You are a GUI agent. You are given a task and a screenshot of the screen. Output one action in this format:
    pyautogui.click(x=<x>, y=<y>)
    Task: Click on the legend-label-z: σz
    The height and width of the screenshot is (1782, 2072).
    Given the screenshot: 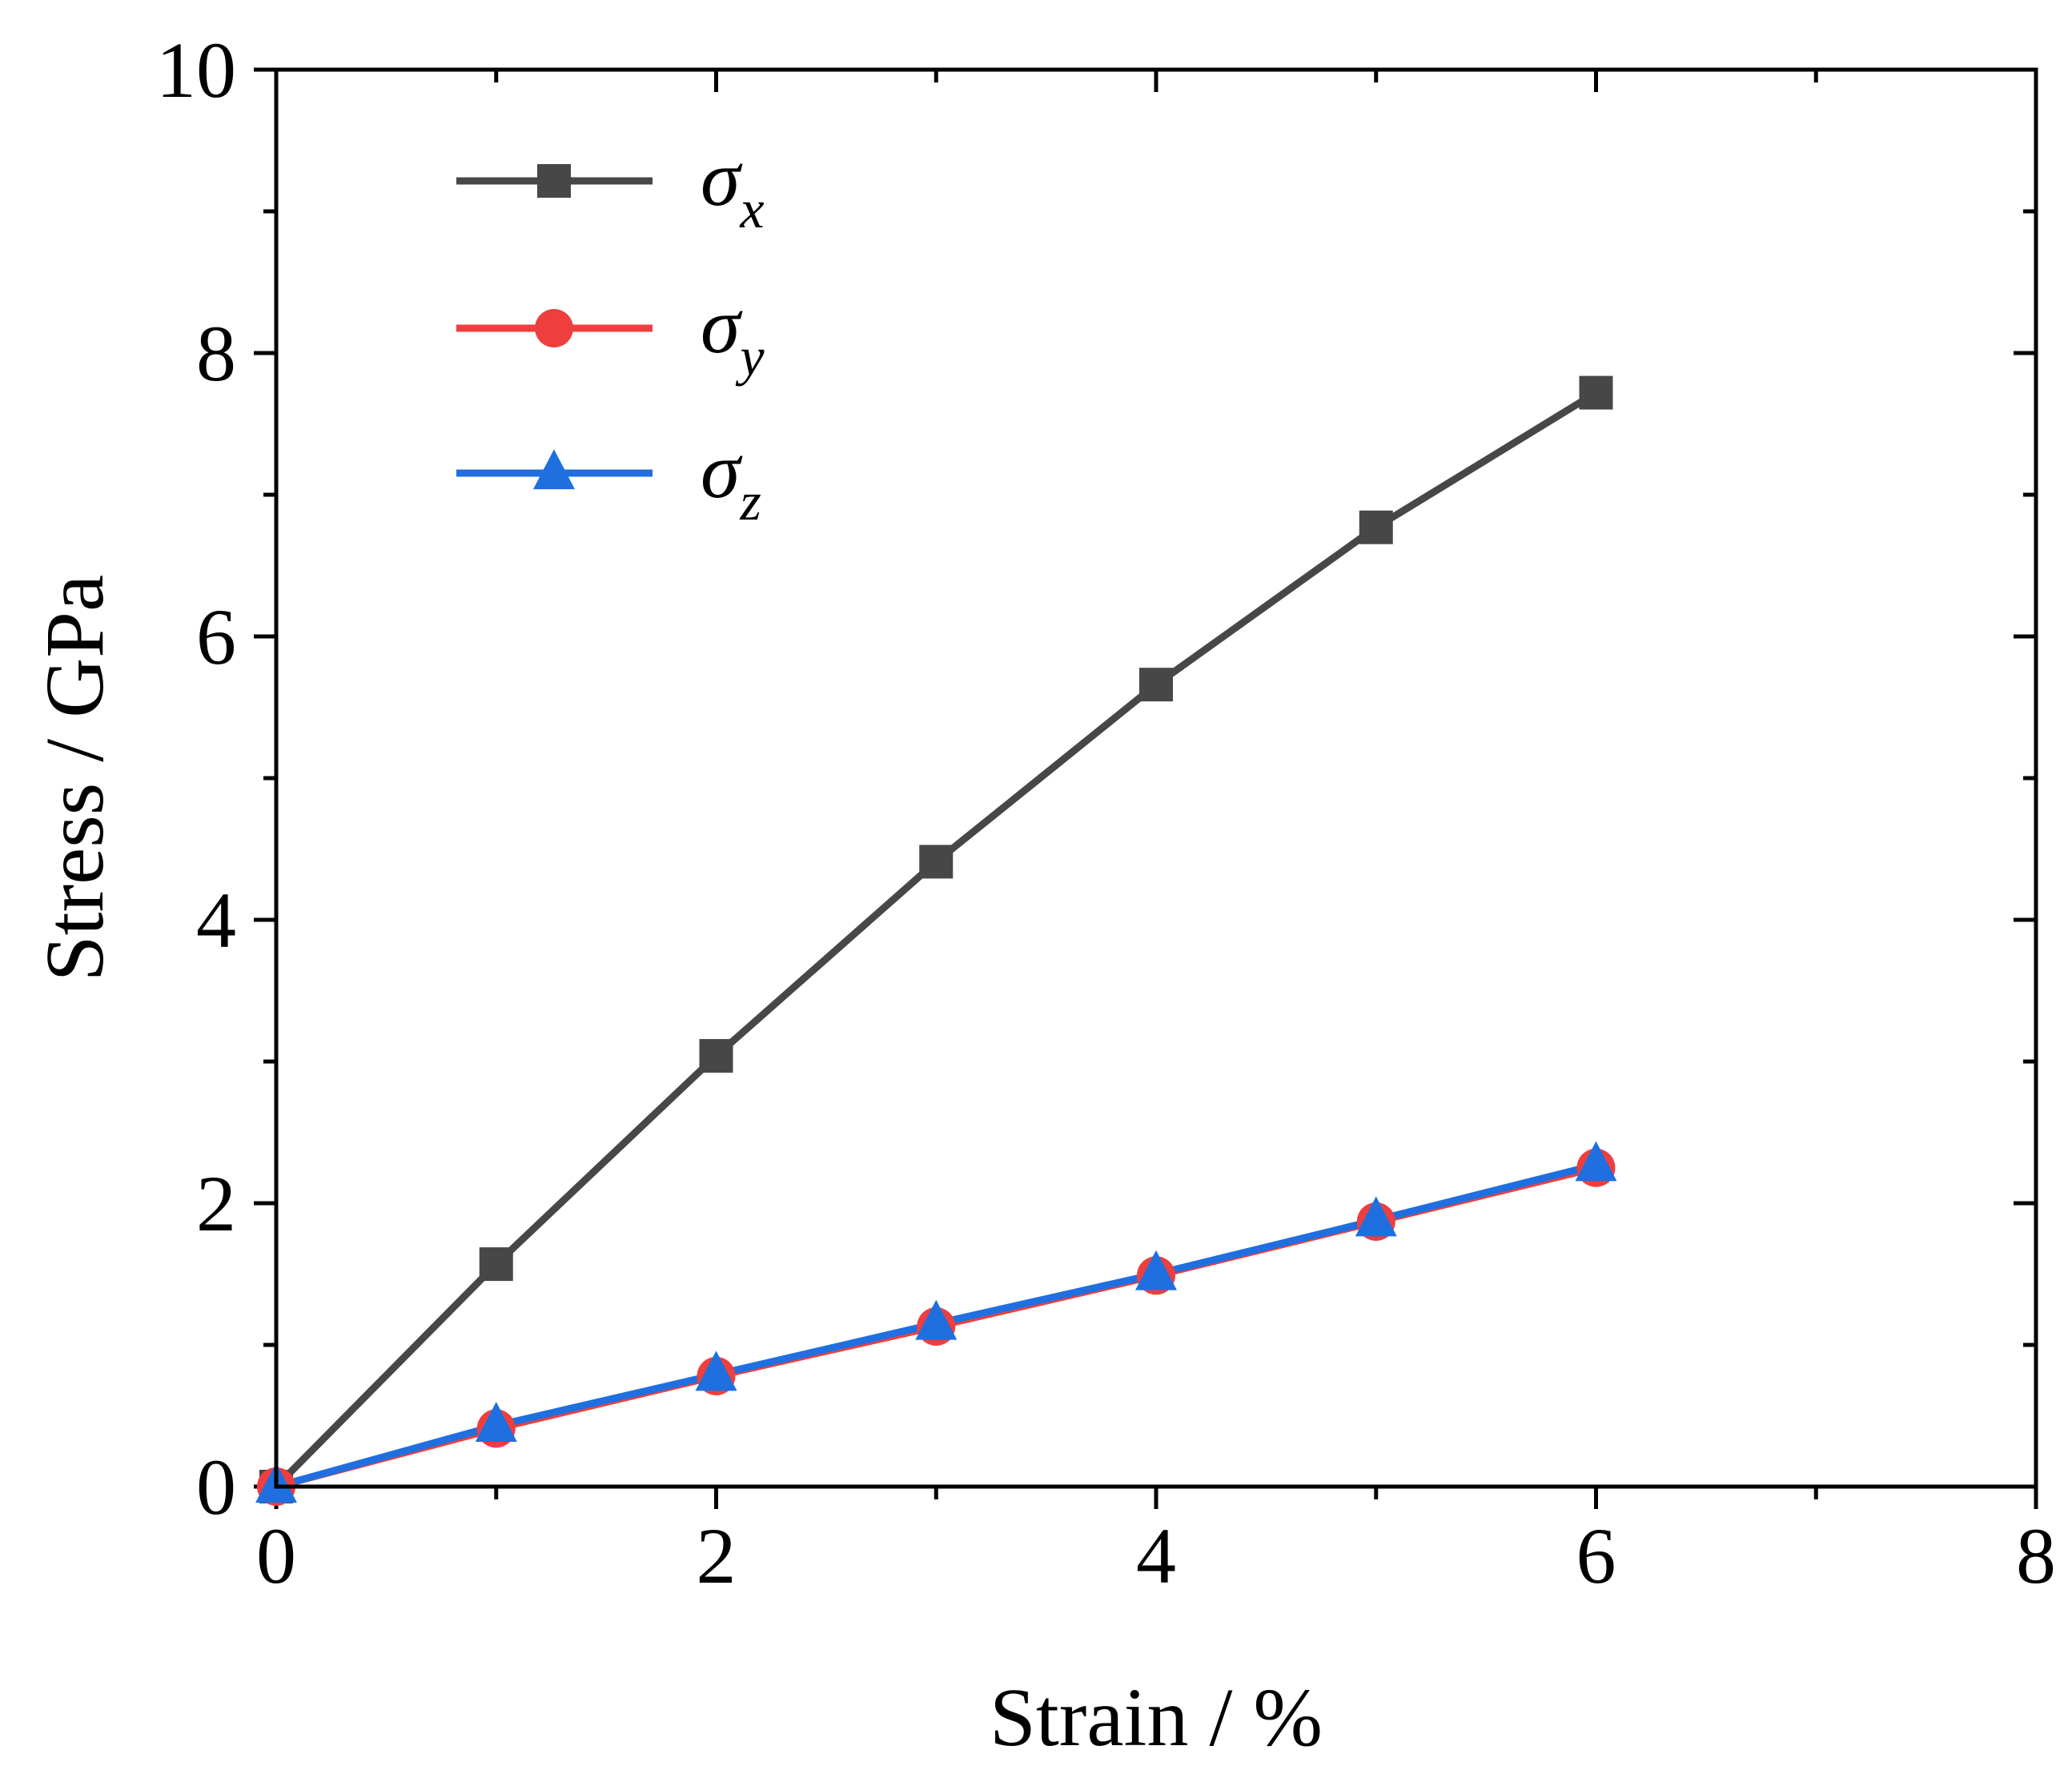 What is the action you would take?
    pyautogui.click(x=731, y=479)
    